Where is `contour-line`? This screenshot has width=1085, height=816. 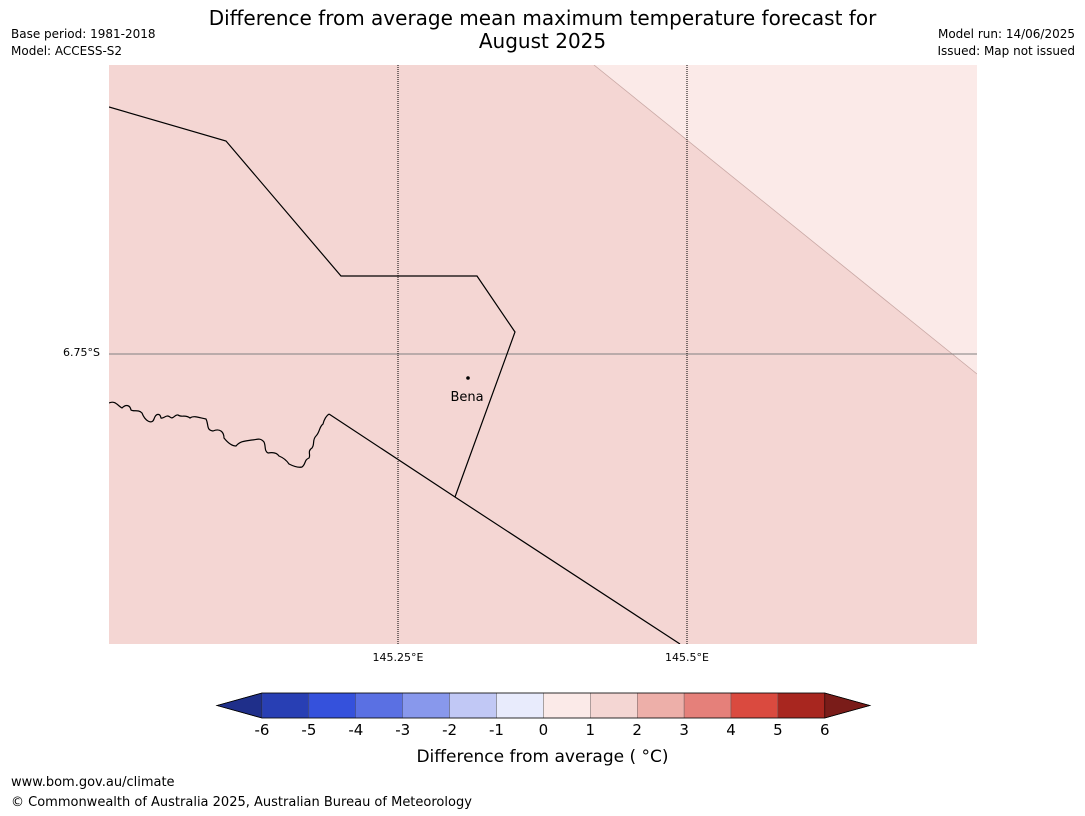
contour-line is located at coordinates (785, 220).